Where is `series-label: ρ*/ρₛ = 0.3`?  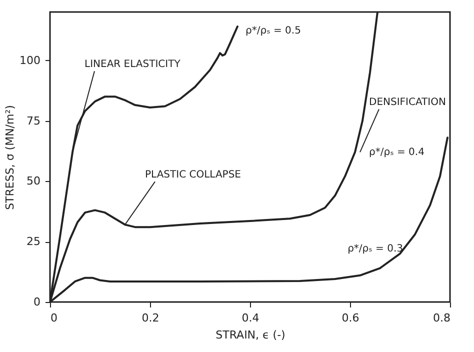
series-label: ρ*/ρₛ = 0.3 is located at coordinates (375, 248).